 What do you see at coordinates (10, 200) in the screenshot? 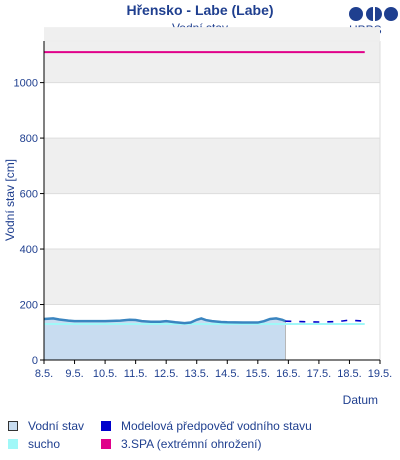
I see `y-axis-label: Vodní stav [cm]` at bounding box center [10, 200].